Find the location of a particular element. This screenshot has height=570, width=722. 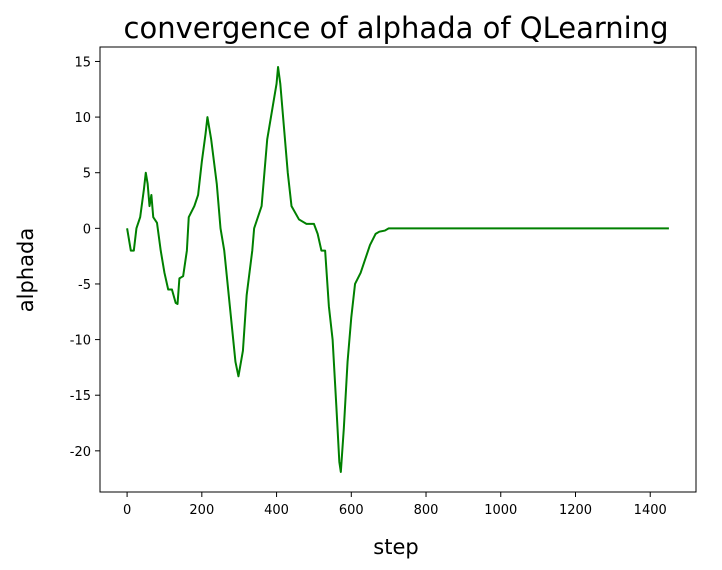

x-tick-label: 1200 is located at coordinates (575, 510).